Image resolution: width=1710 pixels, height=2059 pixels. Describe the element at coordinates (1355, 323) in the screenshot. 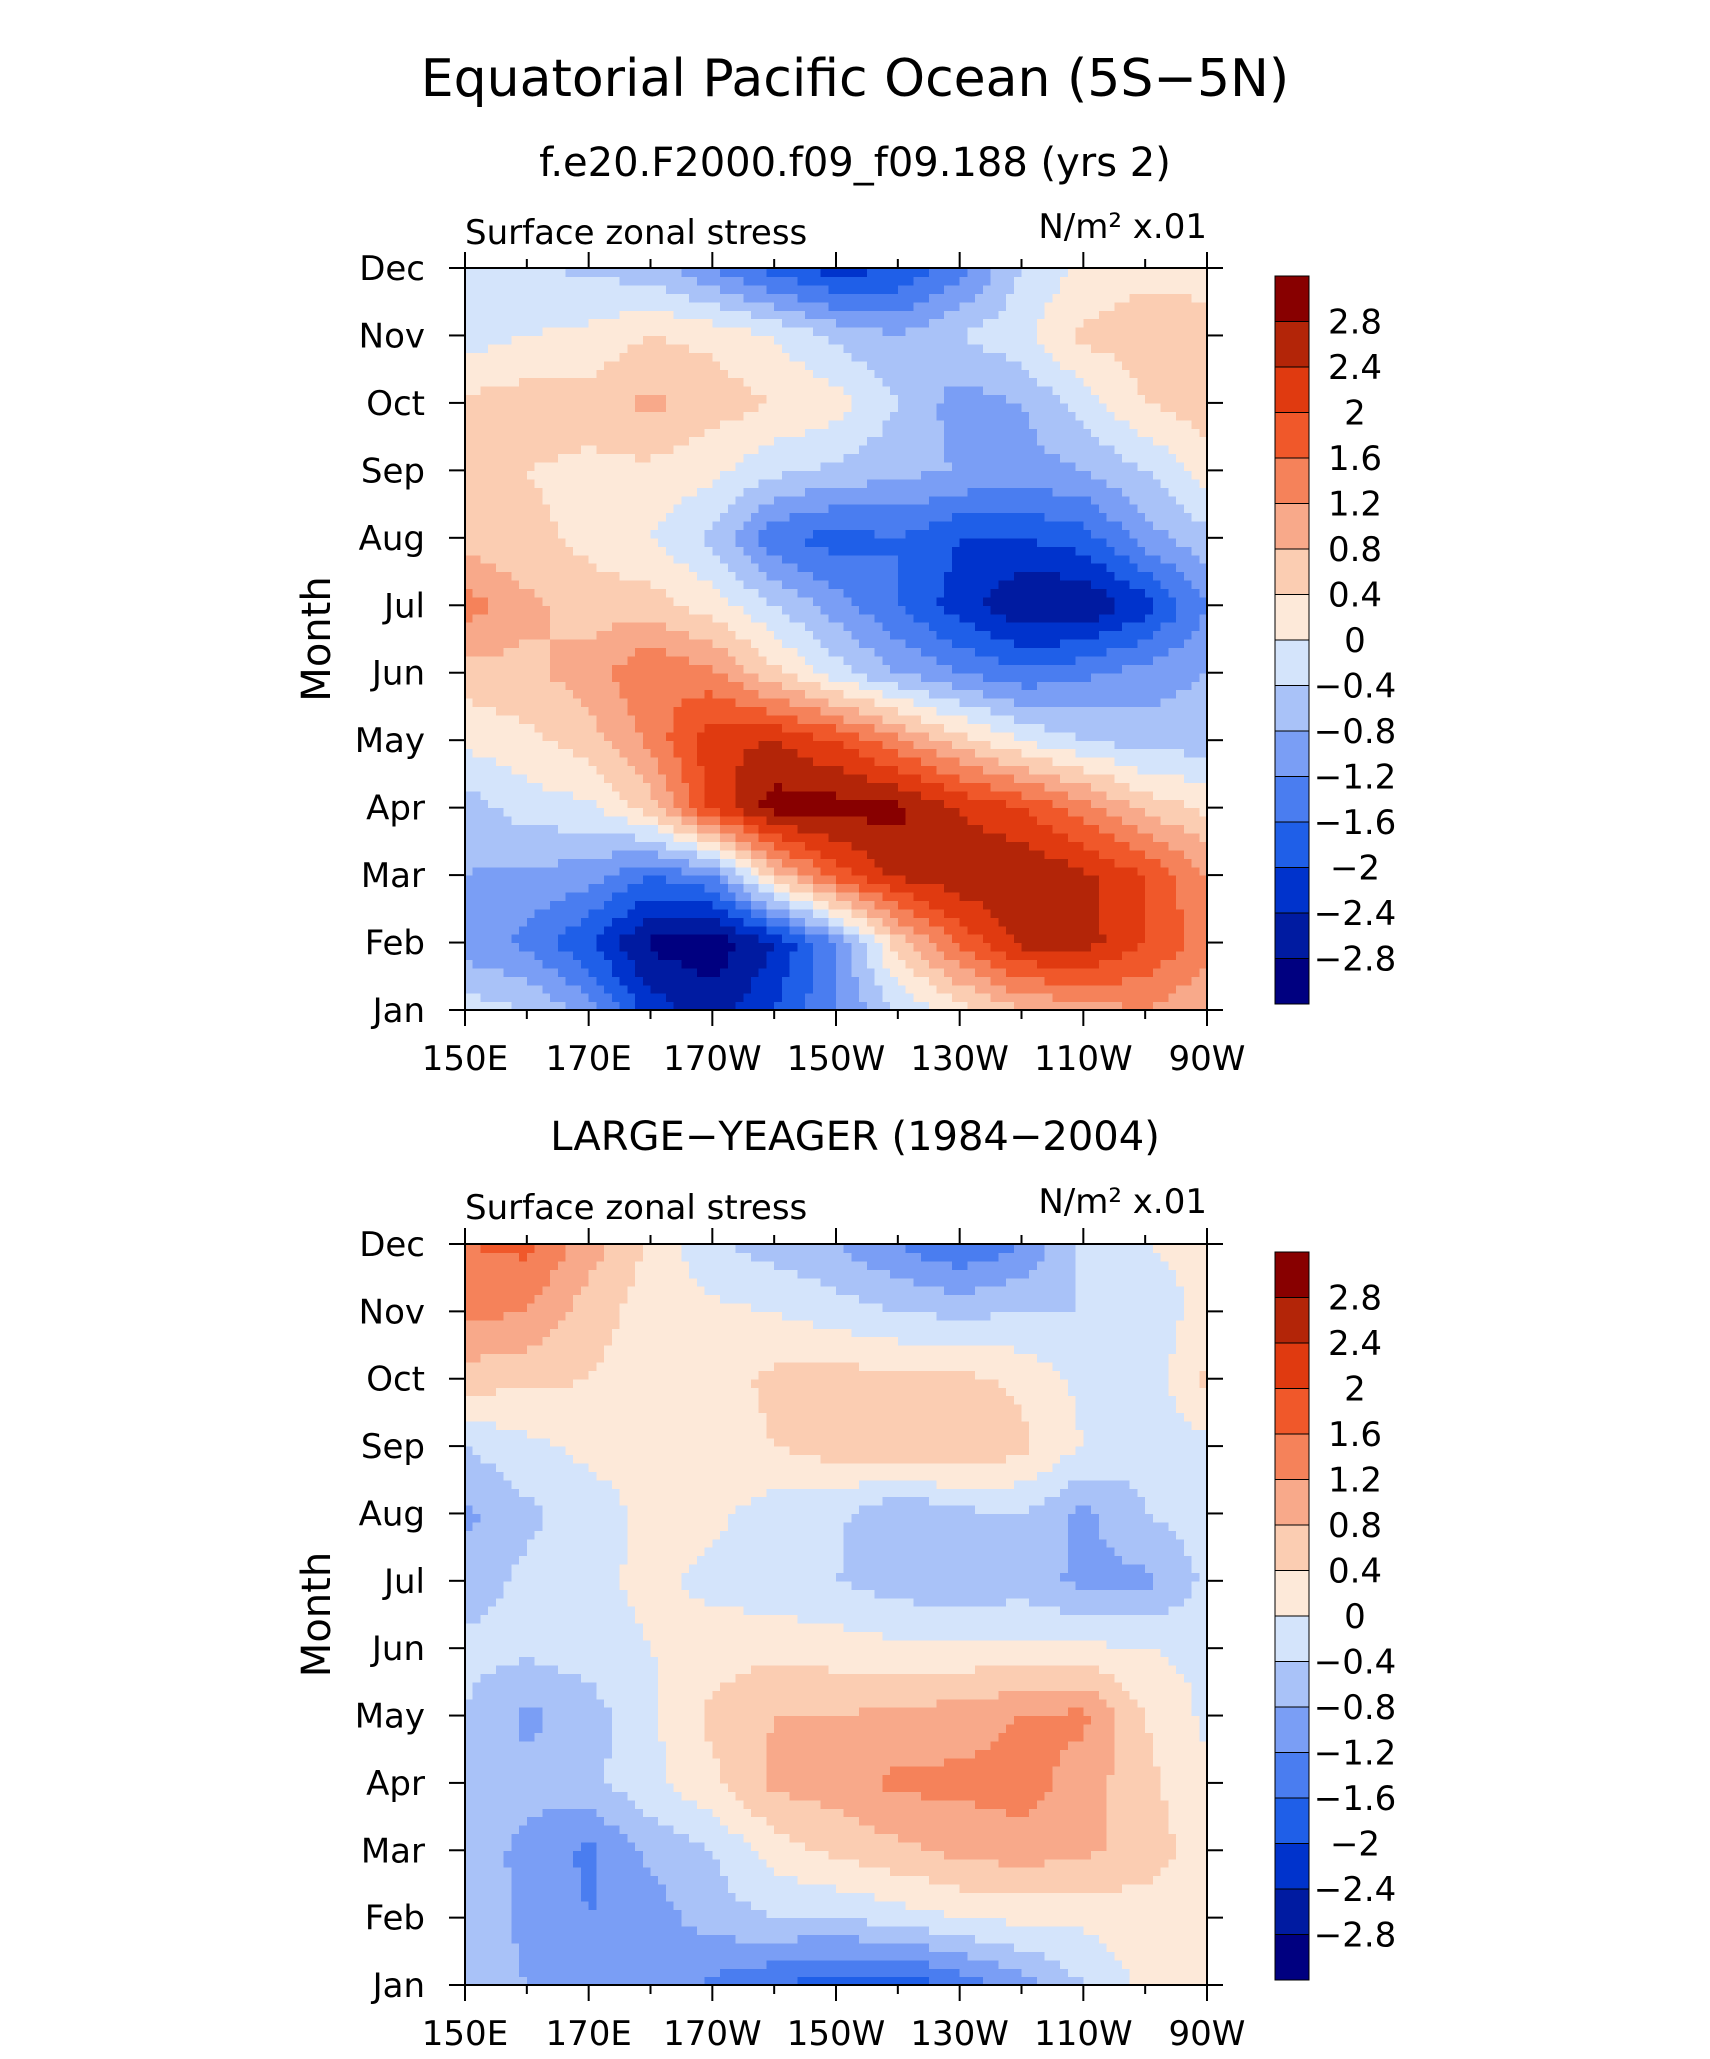

I see `colorbar-label: 2.8` at that location.